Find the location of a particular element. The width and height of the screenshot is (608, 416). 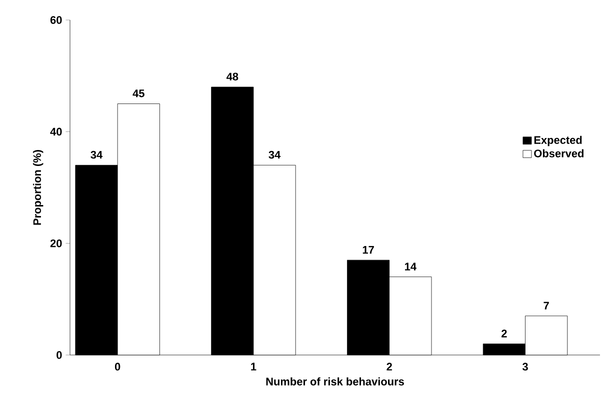

y-axis-title: Proportion (%) is located at coordinates (38, 187).